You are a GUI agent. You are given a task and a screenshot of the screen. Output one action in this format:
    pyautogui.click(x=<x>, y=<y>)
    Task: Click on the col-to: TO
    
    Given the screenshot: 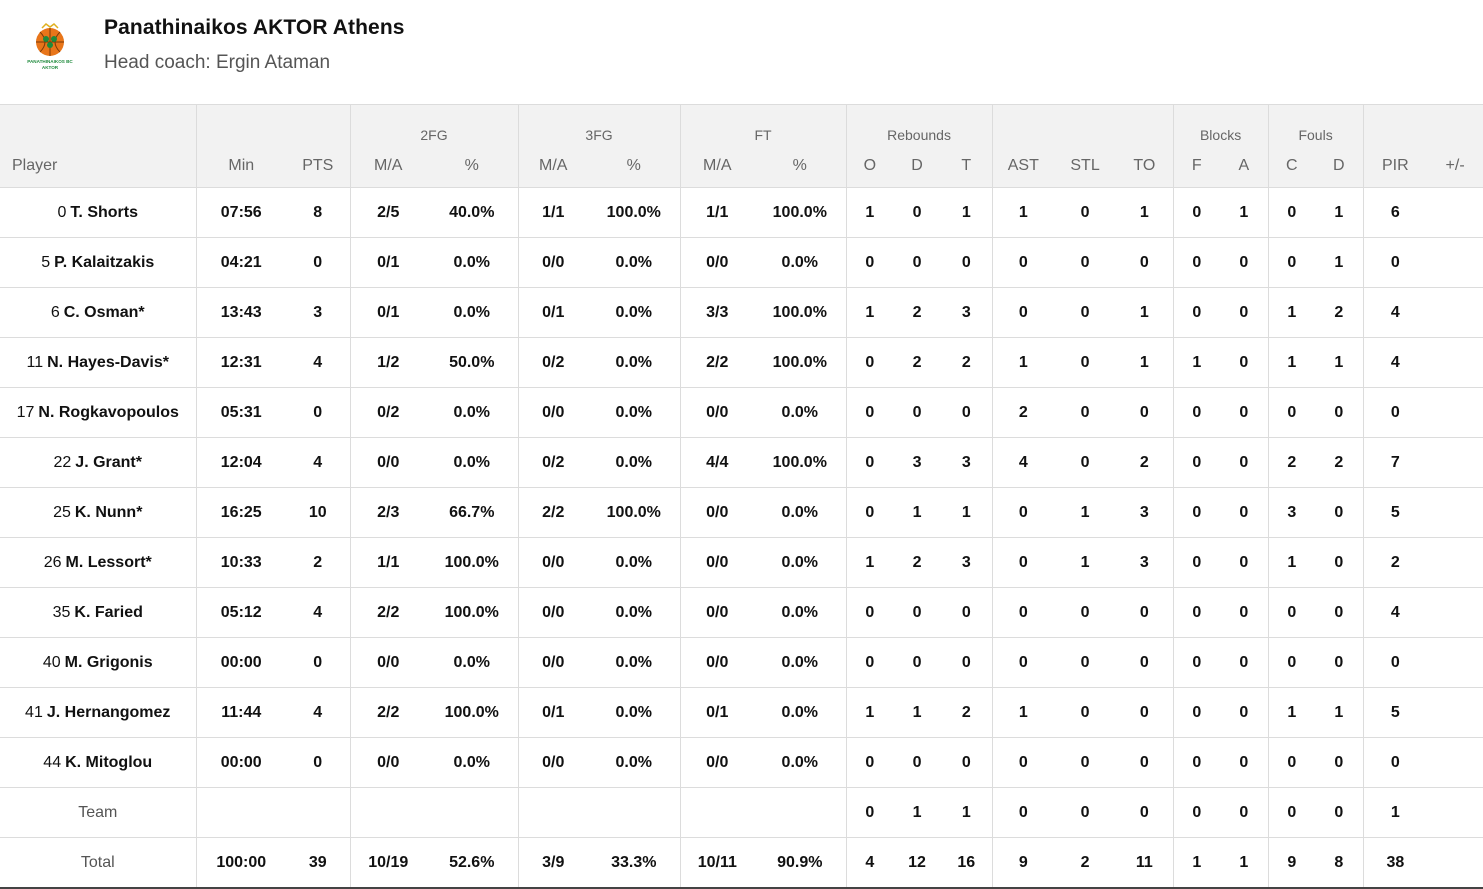 What is the action you would take?
    pyautogui.click(x=1145, y=166)
    